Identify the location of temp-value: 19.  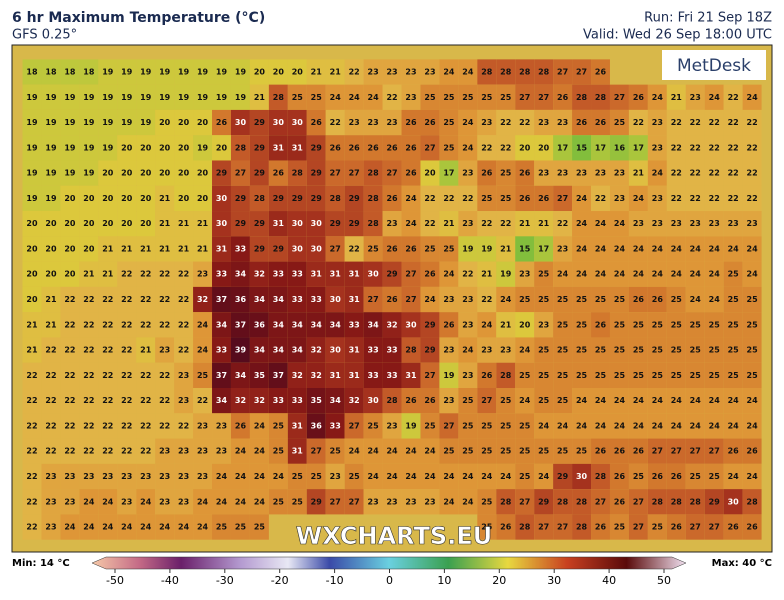
(70, 122).